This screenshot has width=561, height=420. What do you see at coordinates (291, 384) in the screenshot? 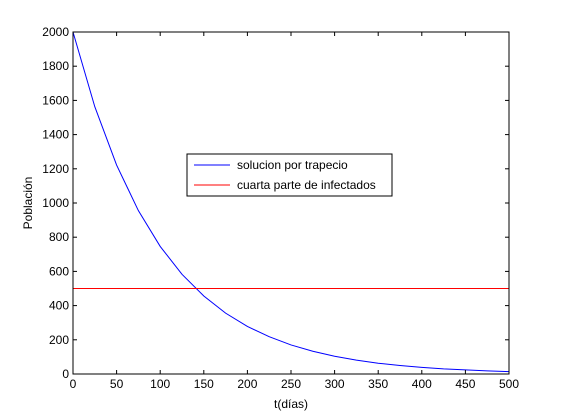
I see `x-tick-label: 250` at bounding box center [291, 384].